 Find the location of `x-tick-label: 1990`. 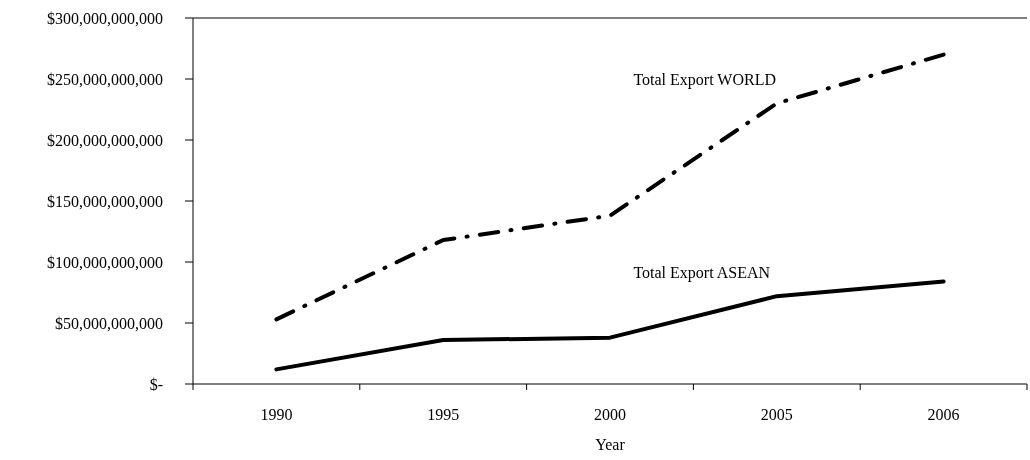

x-tick-label: 1990 is located at coordinates (276, 414).